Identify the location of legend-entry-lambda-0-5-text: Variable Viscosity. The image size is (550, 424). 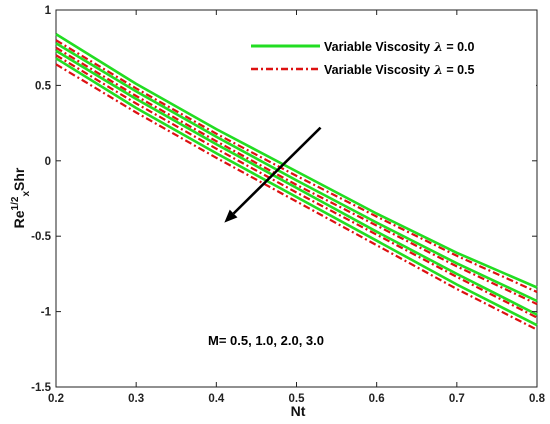
(377, 70).